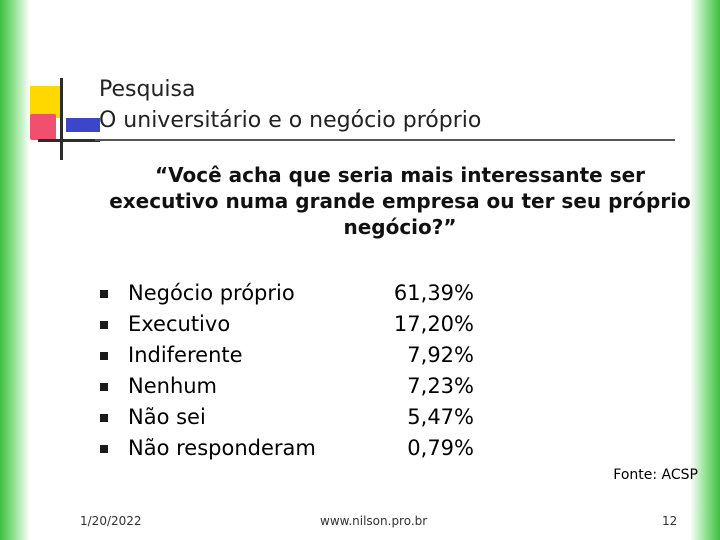 The width and height of the screenshot is (720, 540). What do you see at coordinates (167, 417) in the screenshot?
I see `item-label: Não sei` at bounding box center [167, 417].